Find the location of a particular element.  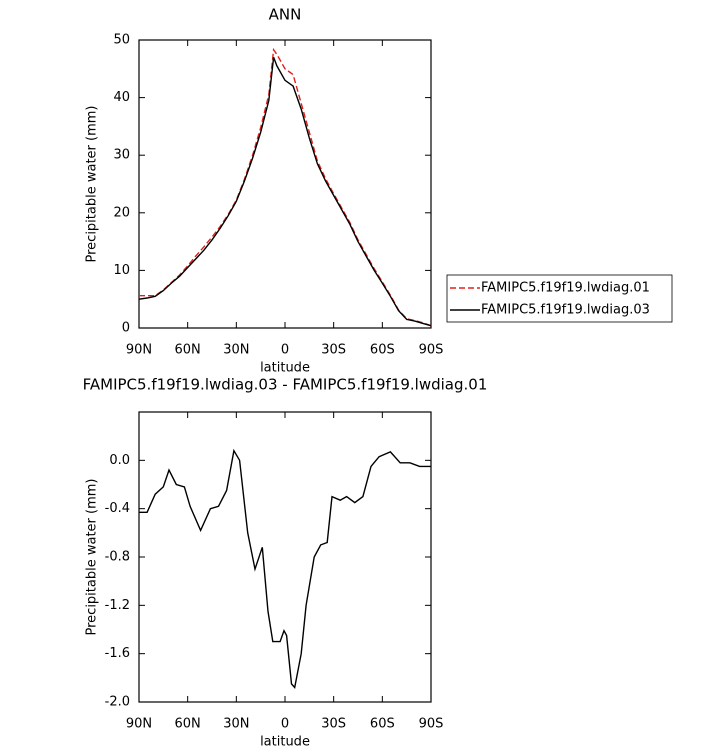

y-tick-label: -0.4 is located at coordinates (117, 508).